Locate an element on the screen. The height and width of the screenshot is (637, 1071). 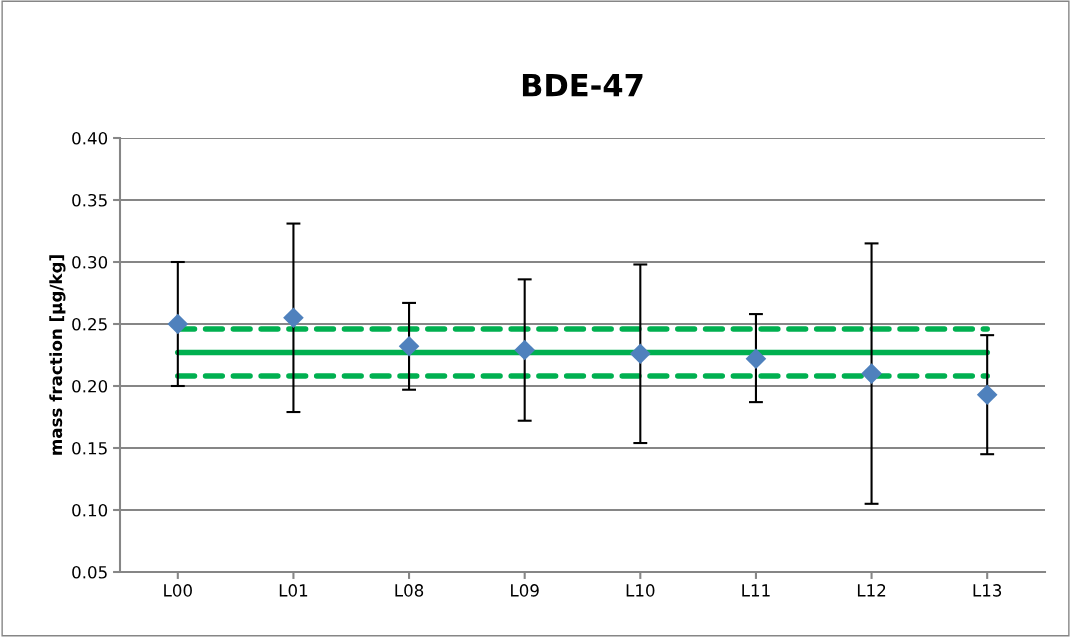
x-tick-label: L00 is located at coordinates (178, 590).